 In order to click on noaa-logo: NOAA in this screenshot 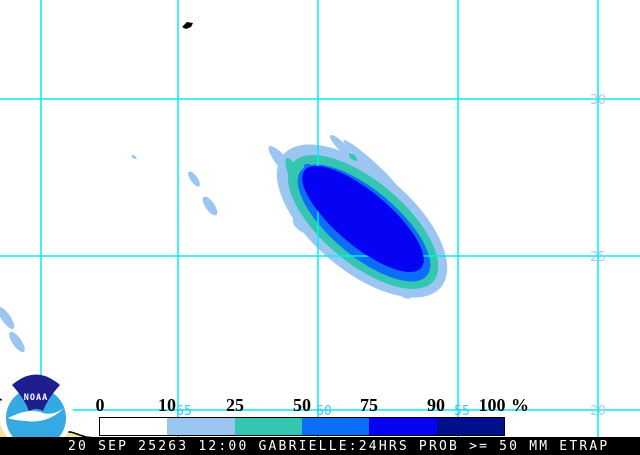, I will do `click(36, 405)`.